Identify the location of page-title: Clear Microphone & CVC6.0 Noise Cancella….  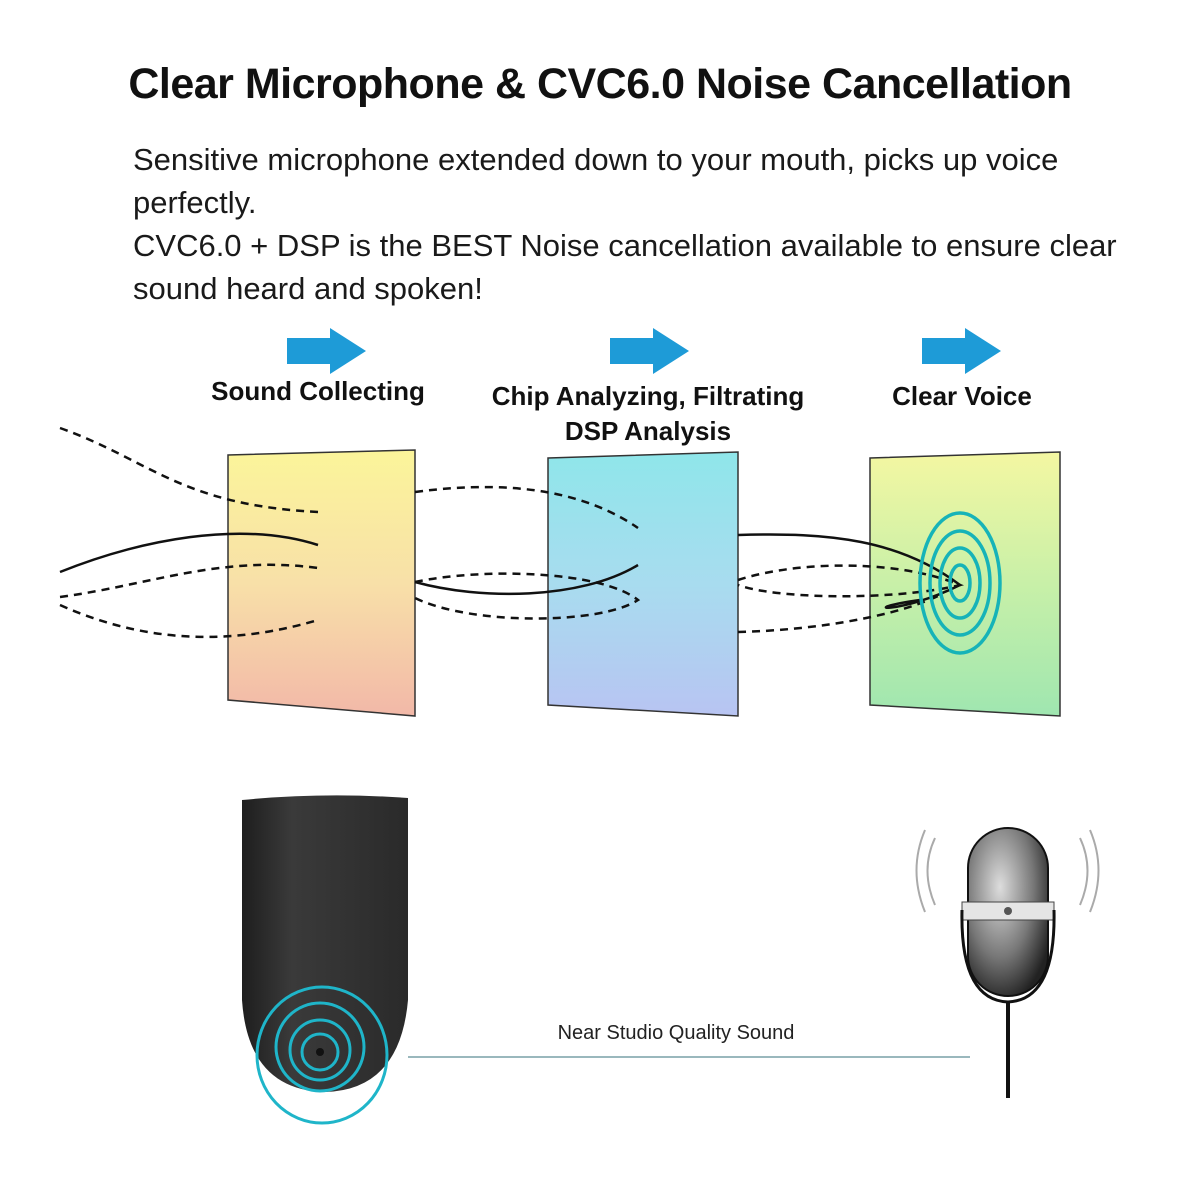
(600, 84).